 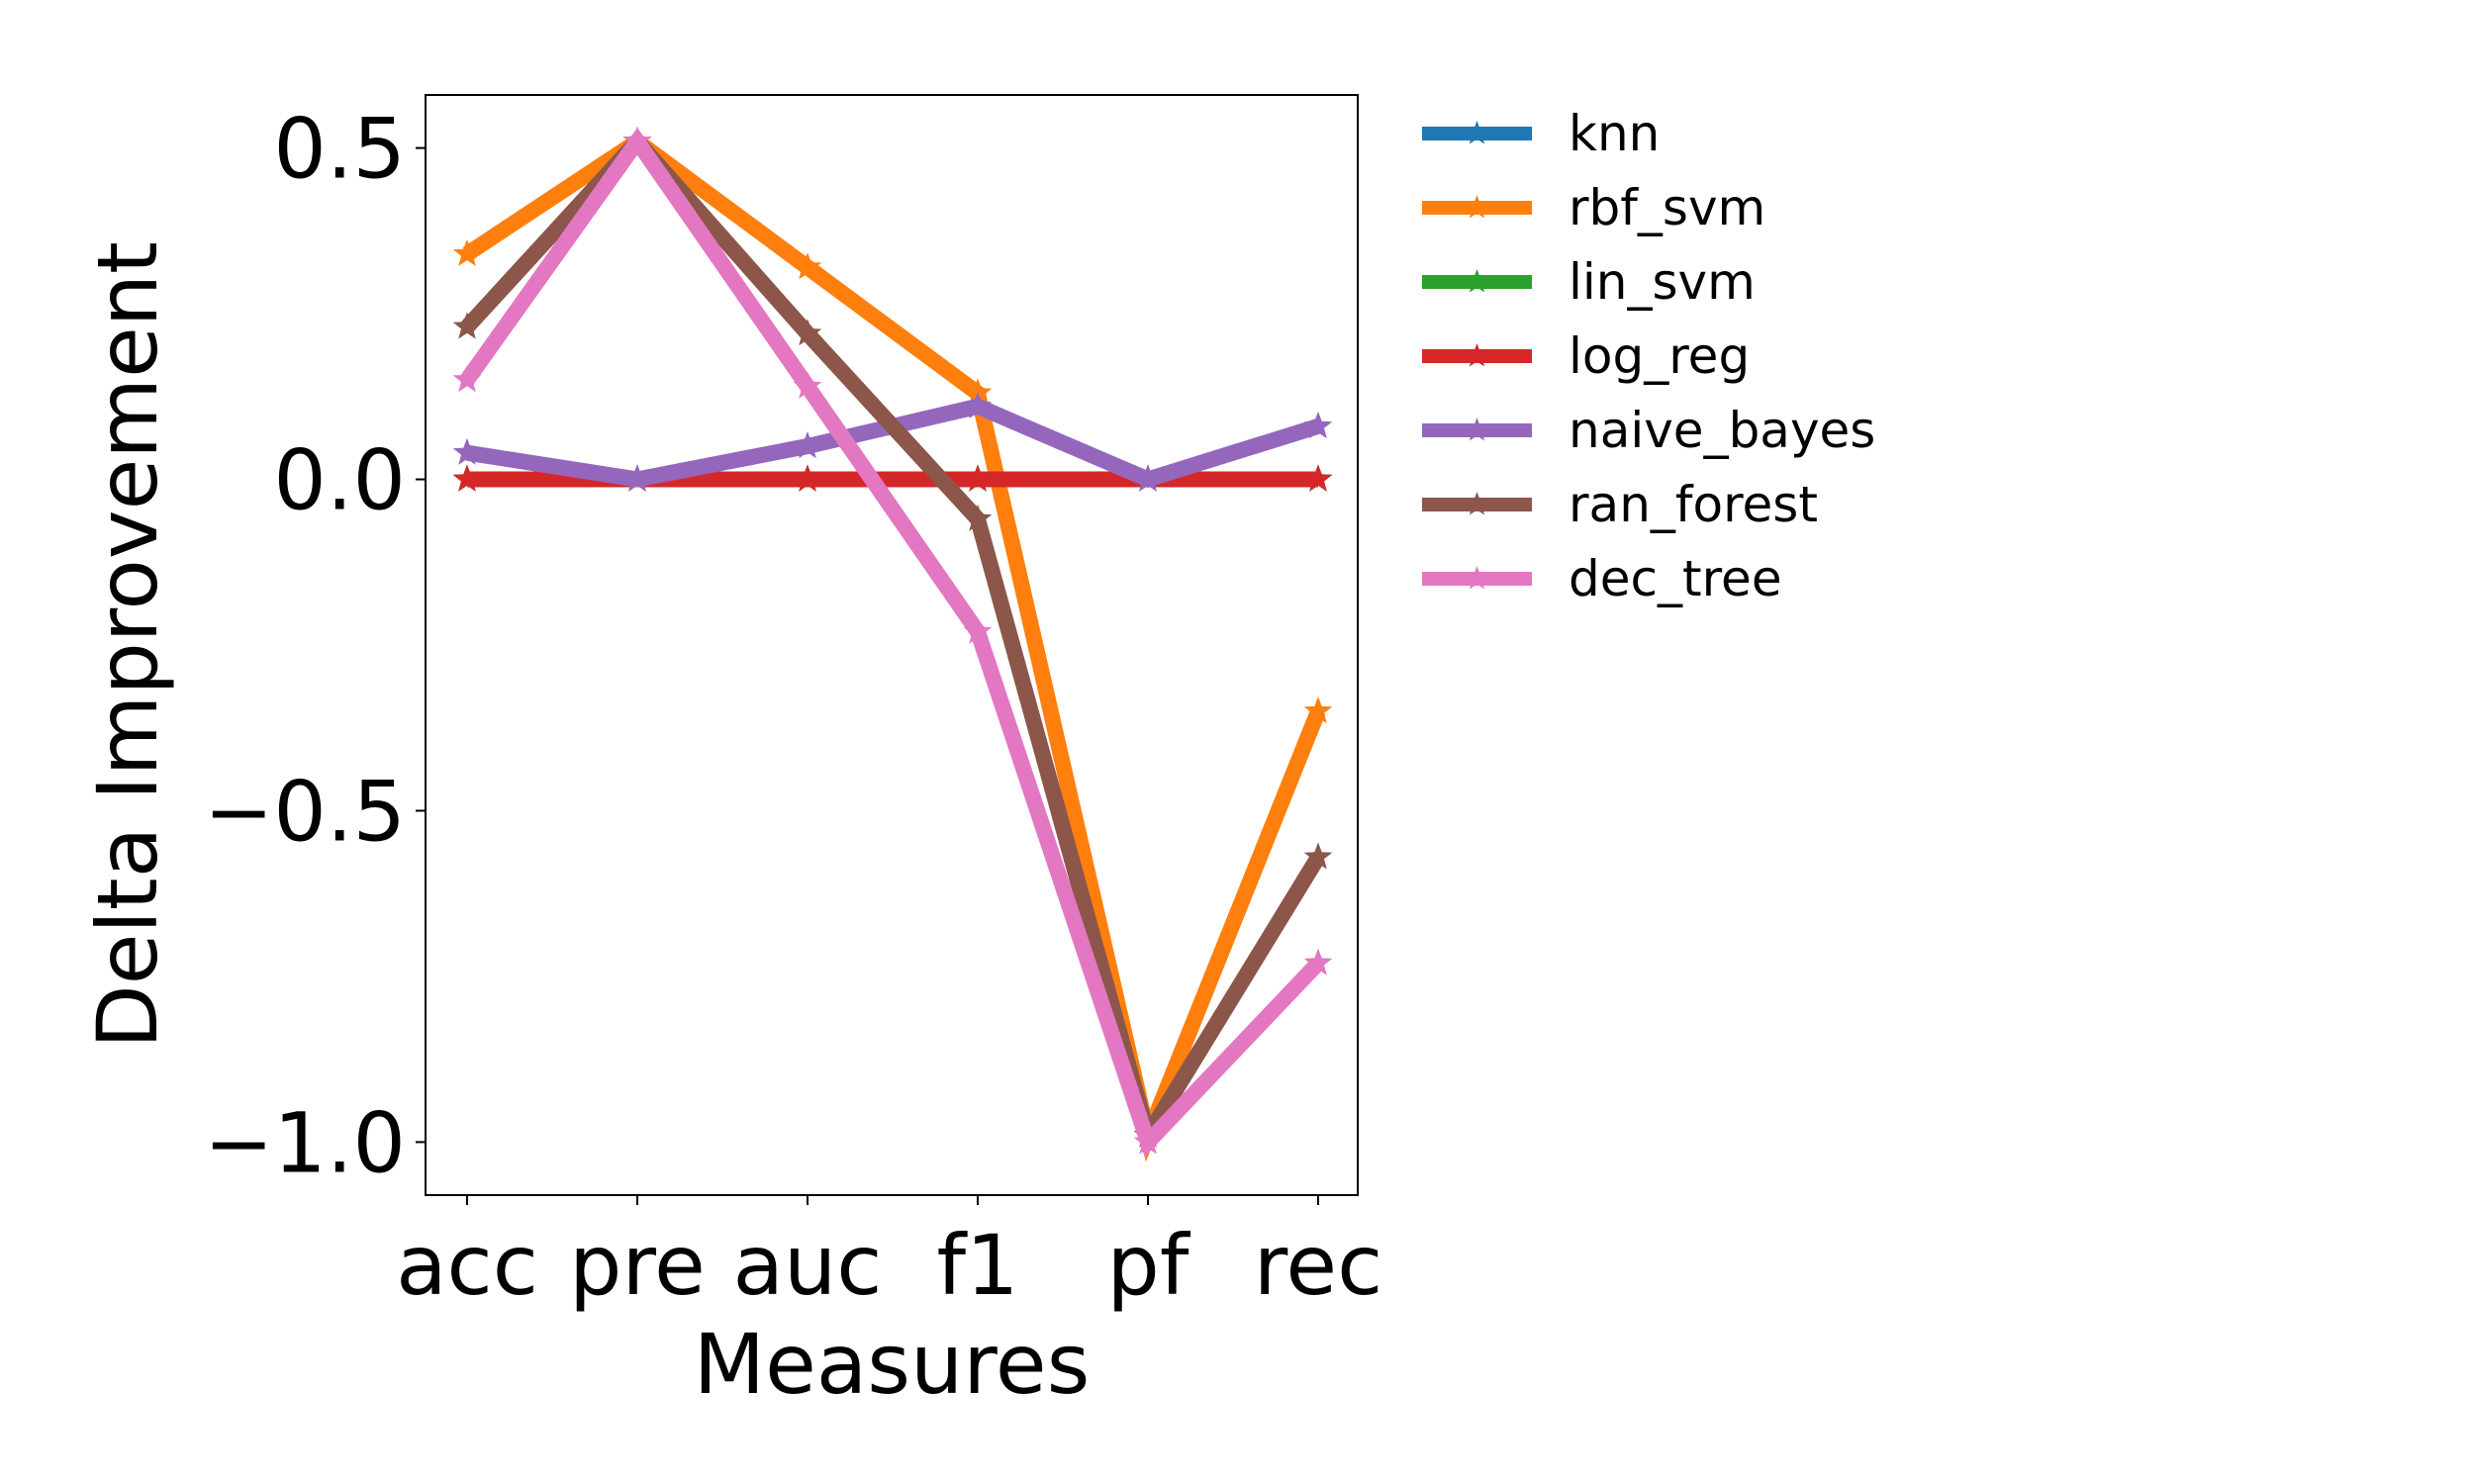 What do you see at coordinates (1694, 504) in the screenshot?
I see `legend-label: ran_forest` at bounding box center [1694, 504].